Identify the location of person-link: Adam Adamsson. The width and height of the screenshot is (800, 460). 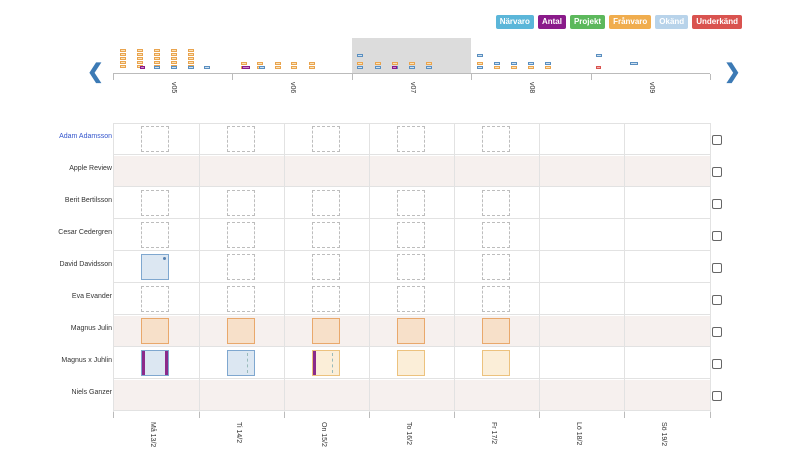
(85, 136).